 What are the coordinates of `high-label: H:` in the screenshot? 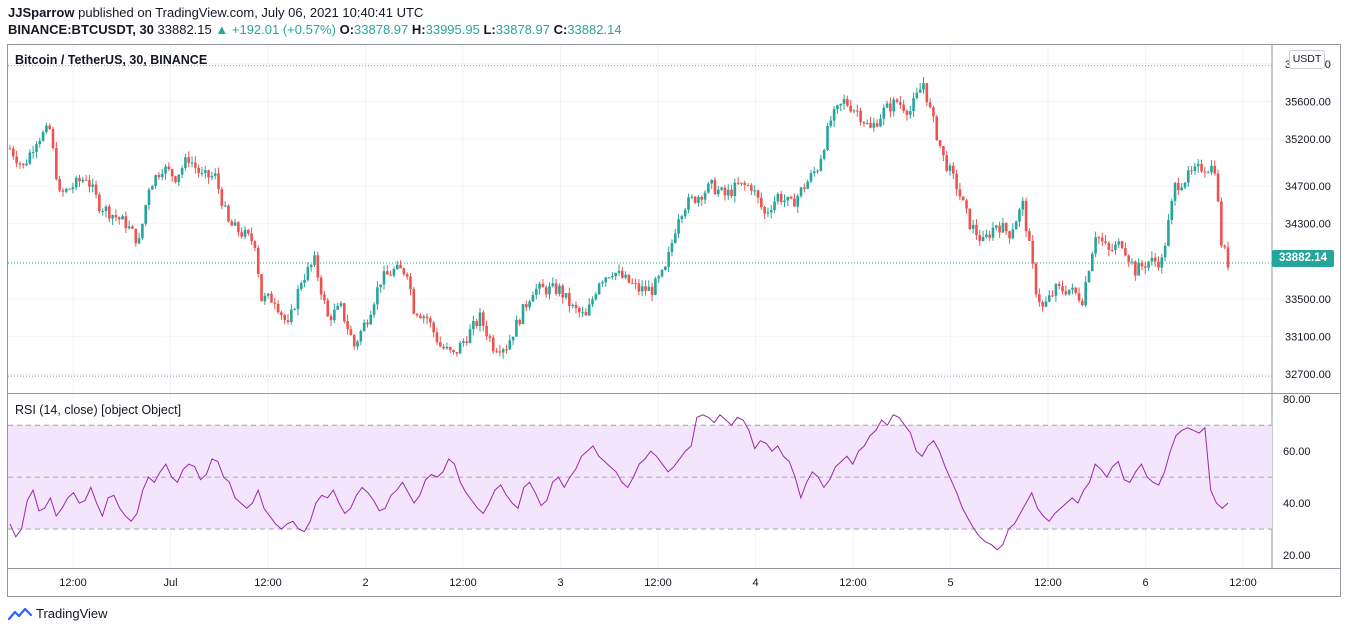 It's located at (418, 29).